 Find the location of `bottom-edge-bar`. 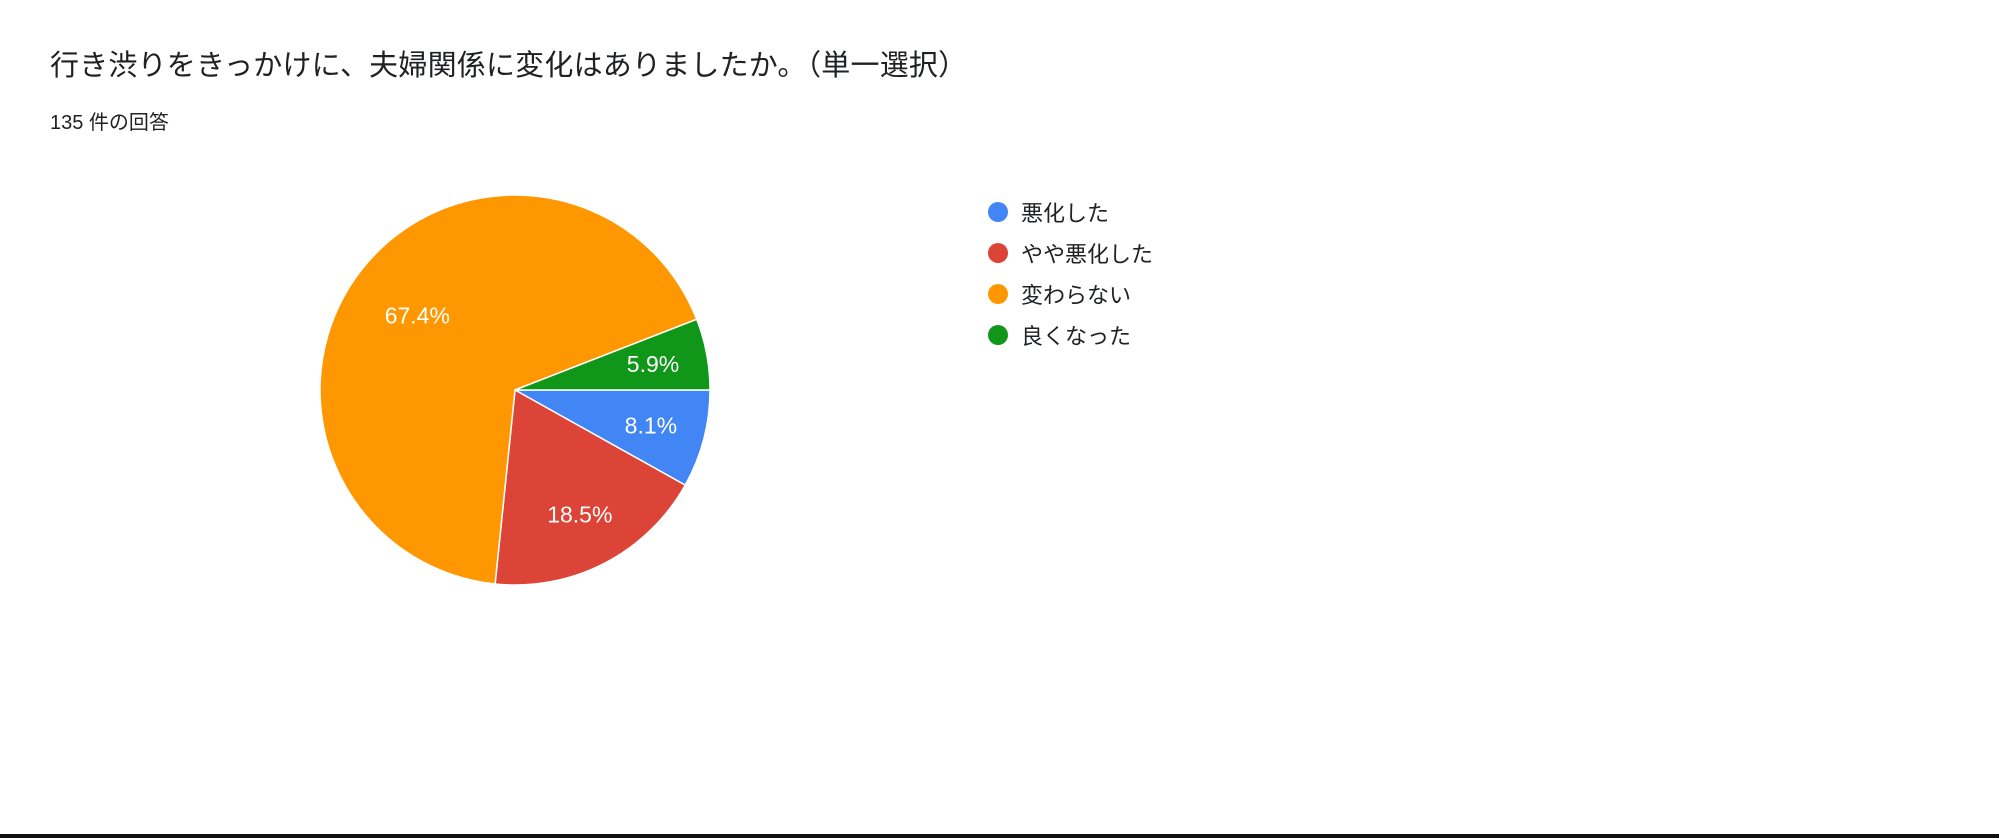

bottom-edge-bar is located at coordinates (999, 836).